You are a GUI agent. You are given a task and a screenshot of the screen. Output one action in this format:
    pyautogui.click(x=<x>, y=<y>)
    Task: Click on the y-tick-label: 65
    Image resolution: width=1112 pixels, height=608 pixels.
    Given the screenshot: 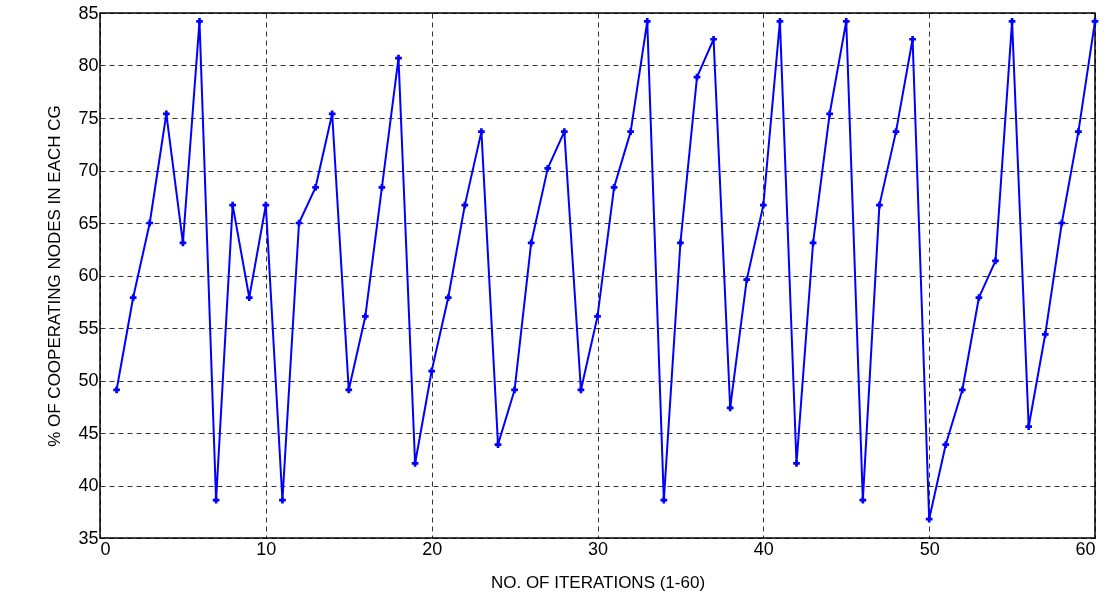 What is the action you would take?
    pyautogui.click(x=88, y=222)
    